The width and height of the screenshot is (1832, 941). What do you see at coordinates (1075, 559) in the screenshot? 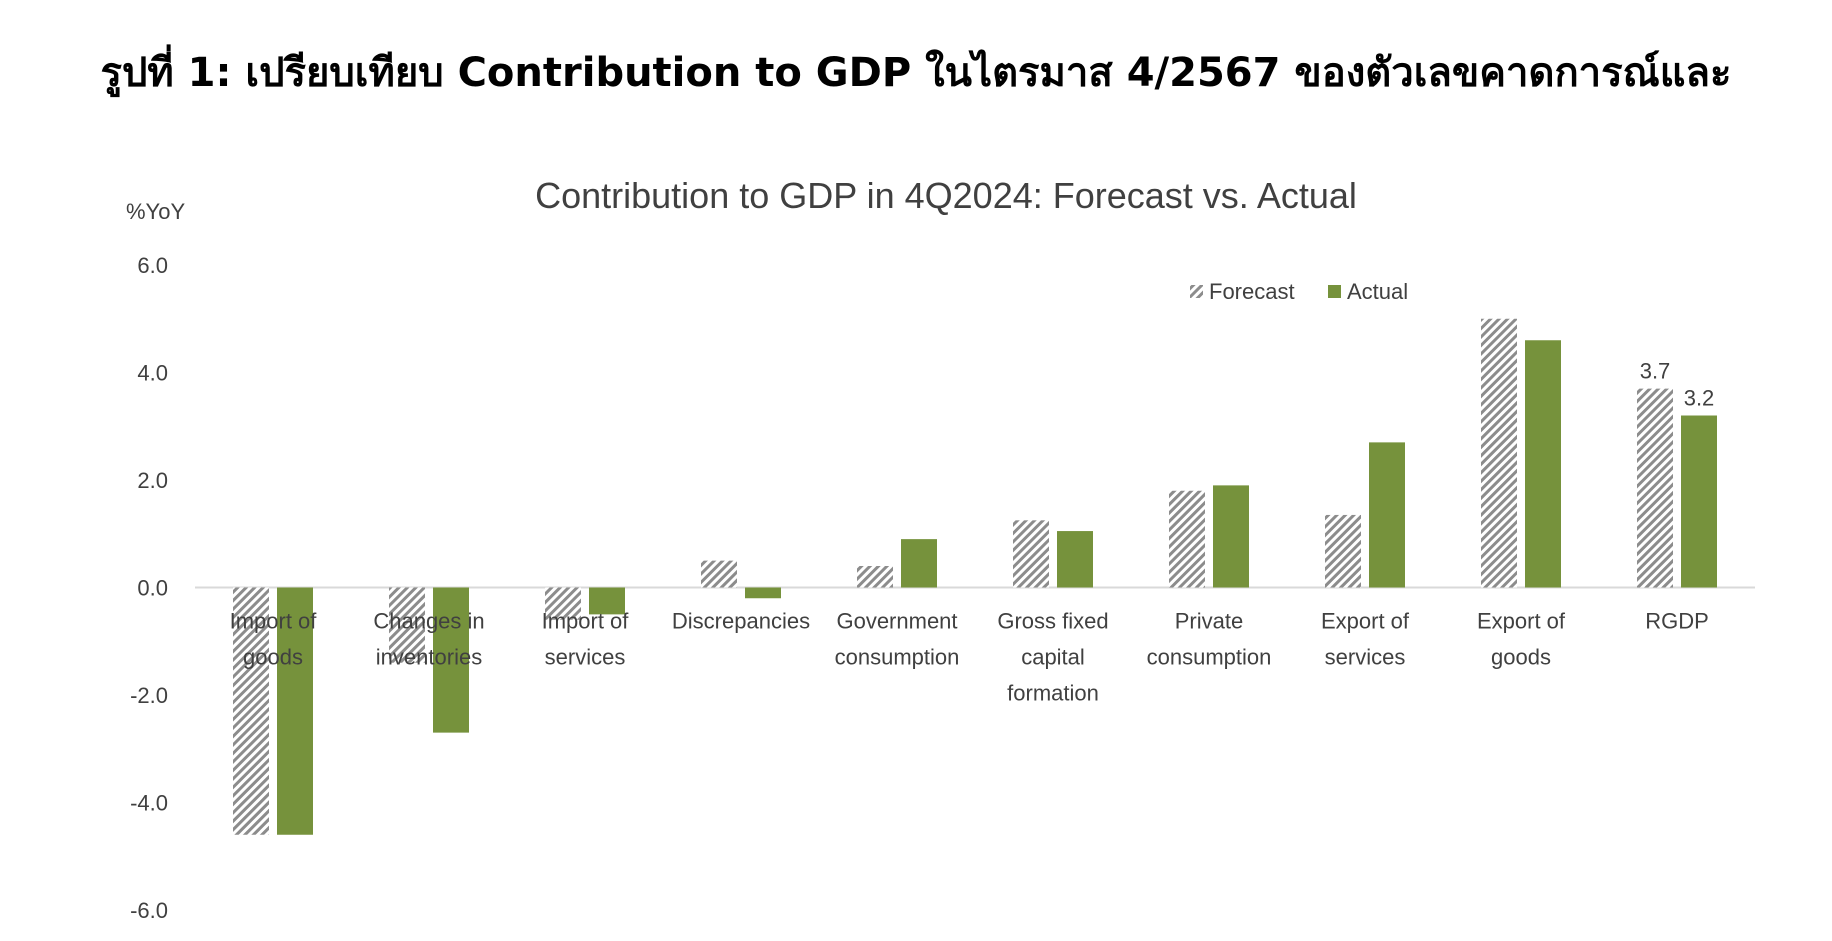
I see `bar-actual-gross-fixed-capital-formation` at bounding box center [1075, 559].